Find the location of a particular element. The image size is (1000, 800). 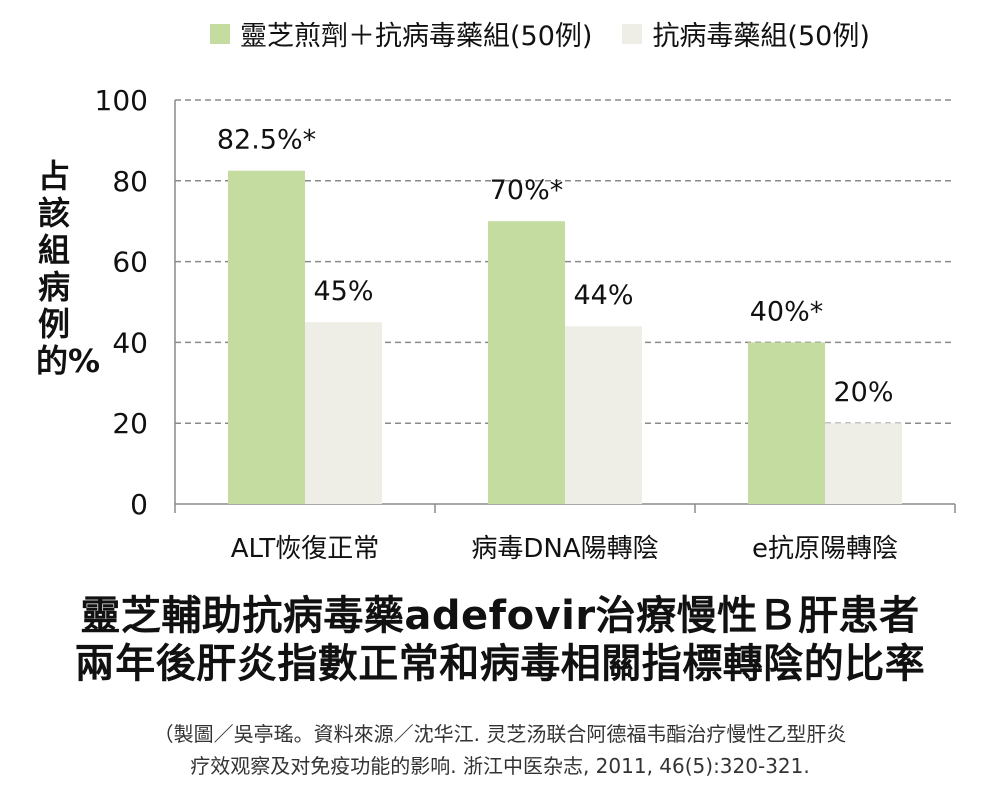

legend-label-antiviral: 抗病毒藥組(50例) is located at coordinates (761, 36).